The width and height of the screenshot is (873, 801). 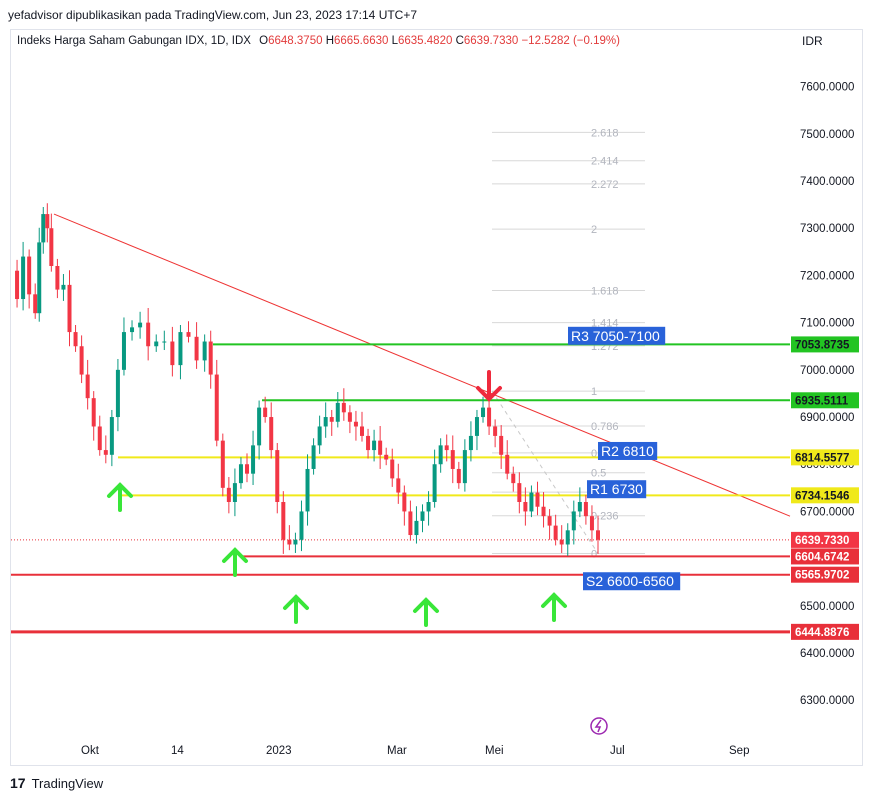 What do you see at coordinates (394, 41) in the screenshot?
I see `ohlc-low-label: L` at bounding box center [394, 41].